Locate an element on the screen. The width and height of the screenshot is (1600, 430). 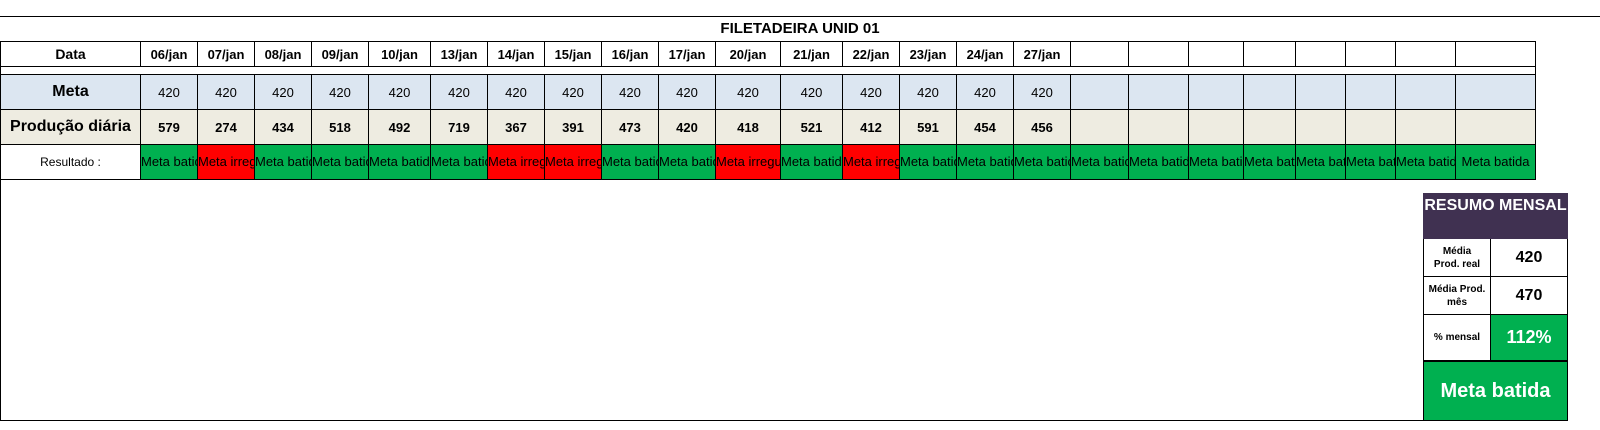
avg-real-value: 420 is located at coordinates (1529, 257).